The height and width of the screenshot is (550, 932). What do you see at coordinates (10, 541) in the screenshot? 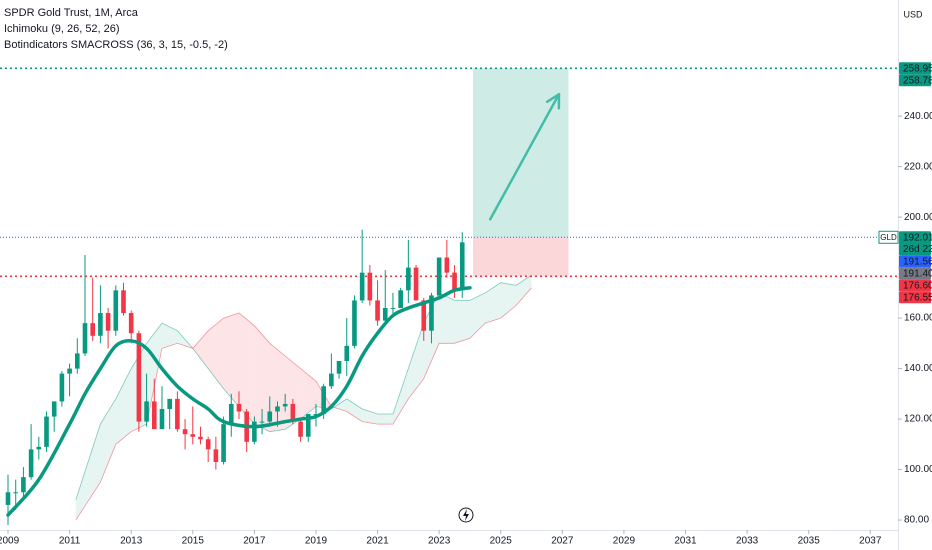
I see `x-tick-label: 2009` at bounding box center [10, 541].